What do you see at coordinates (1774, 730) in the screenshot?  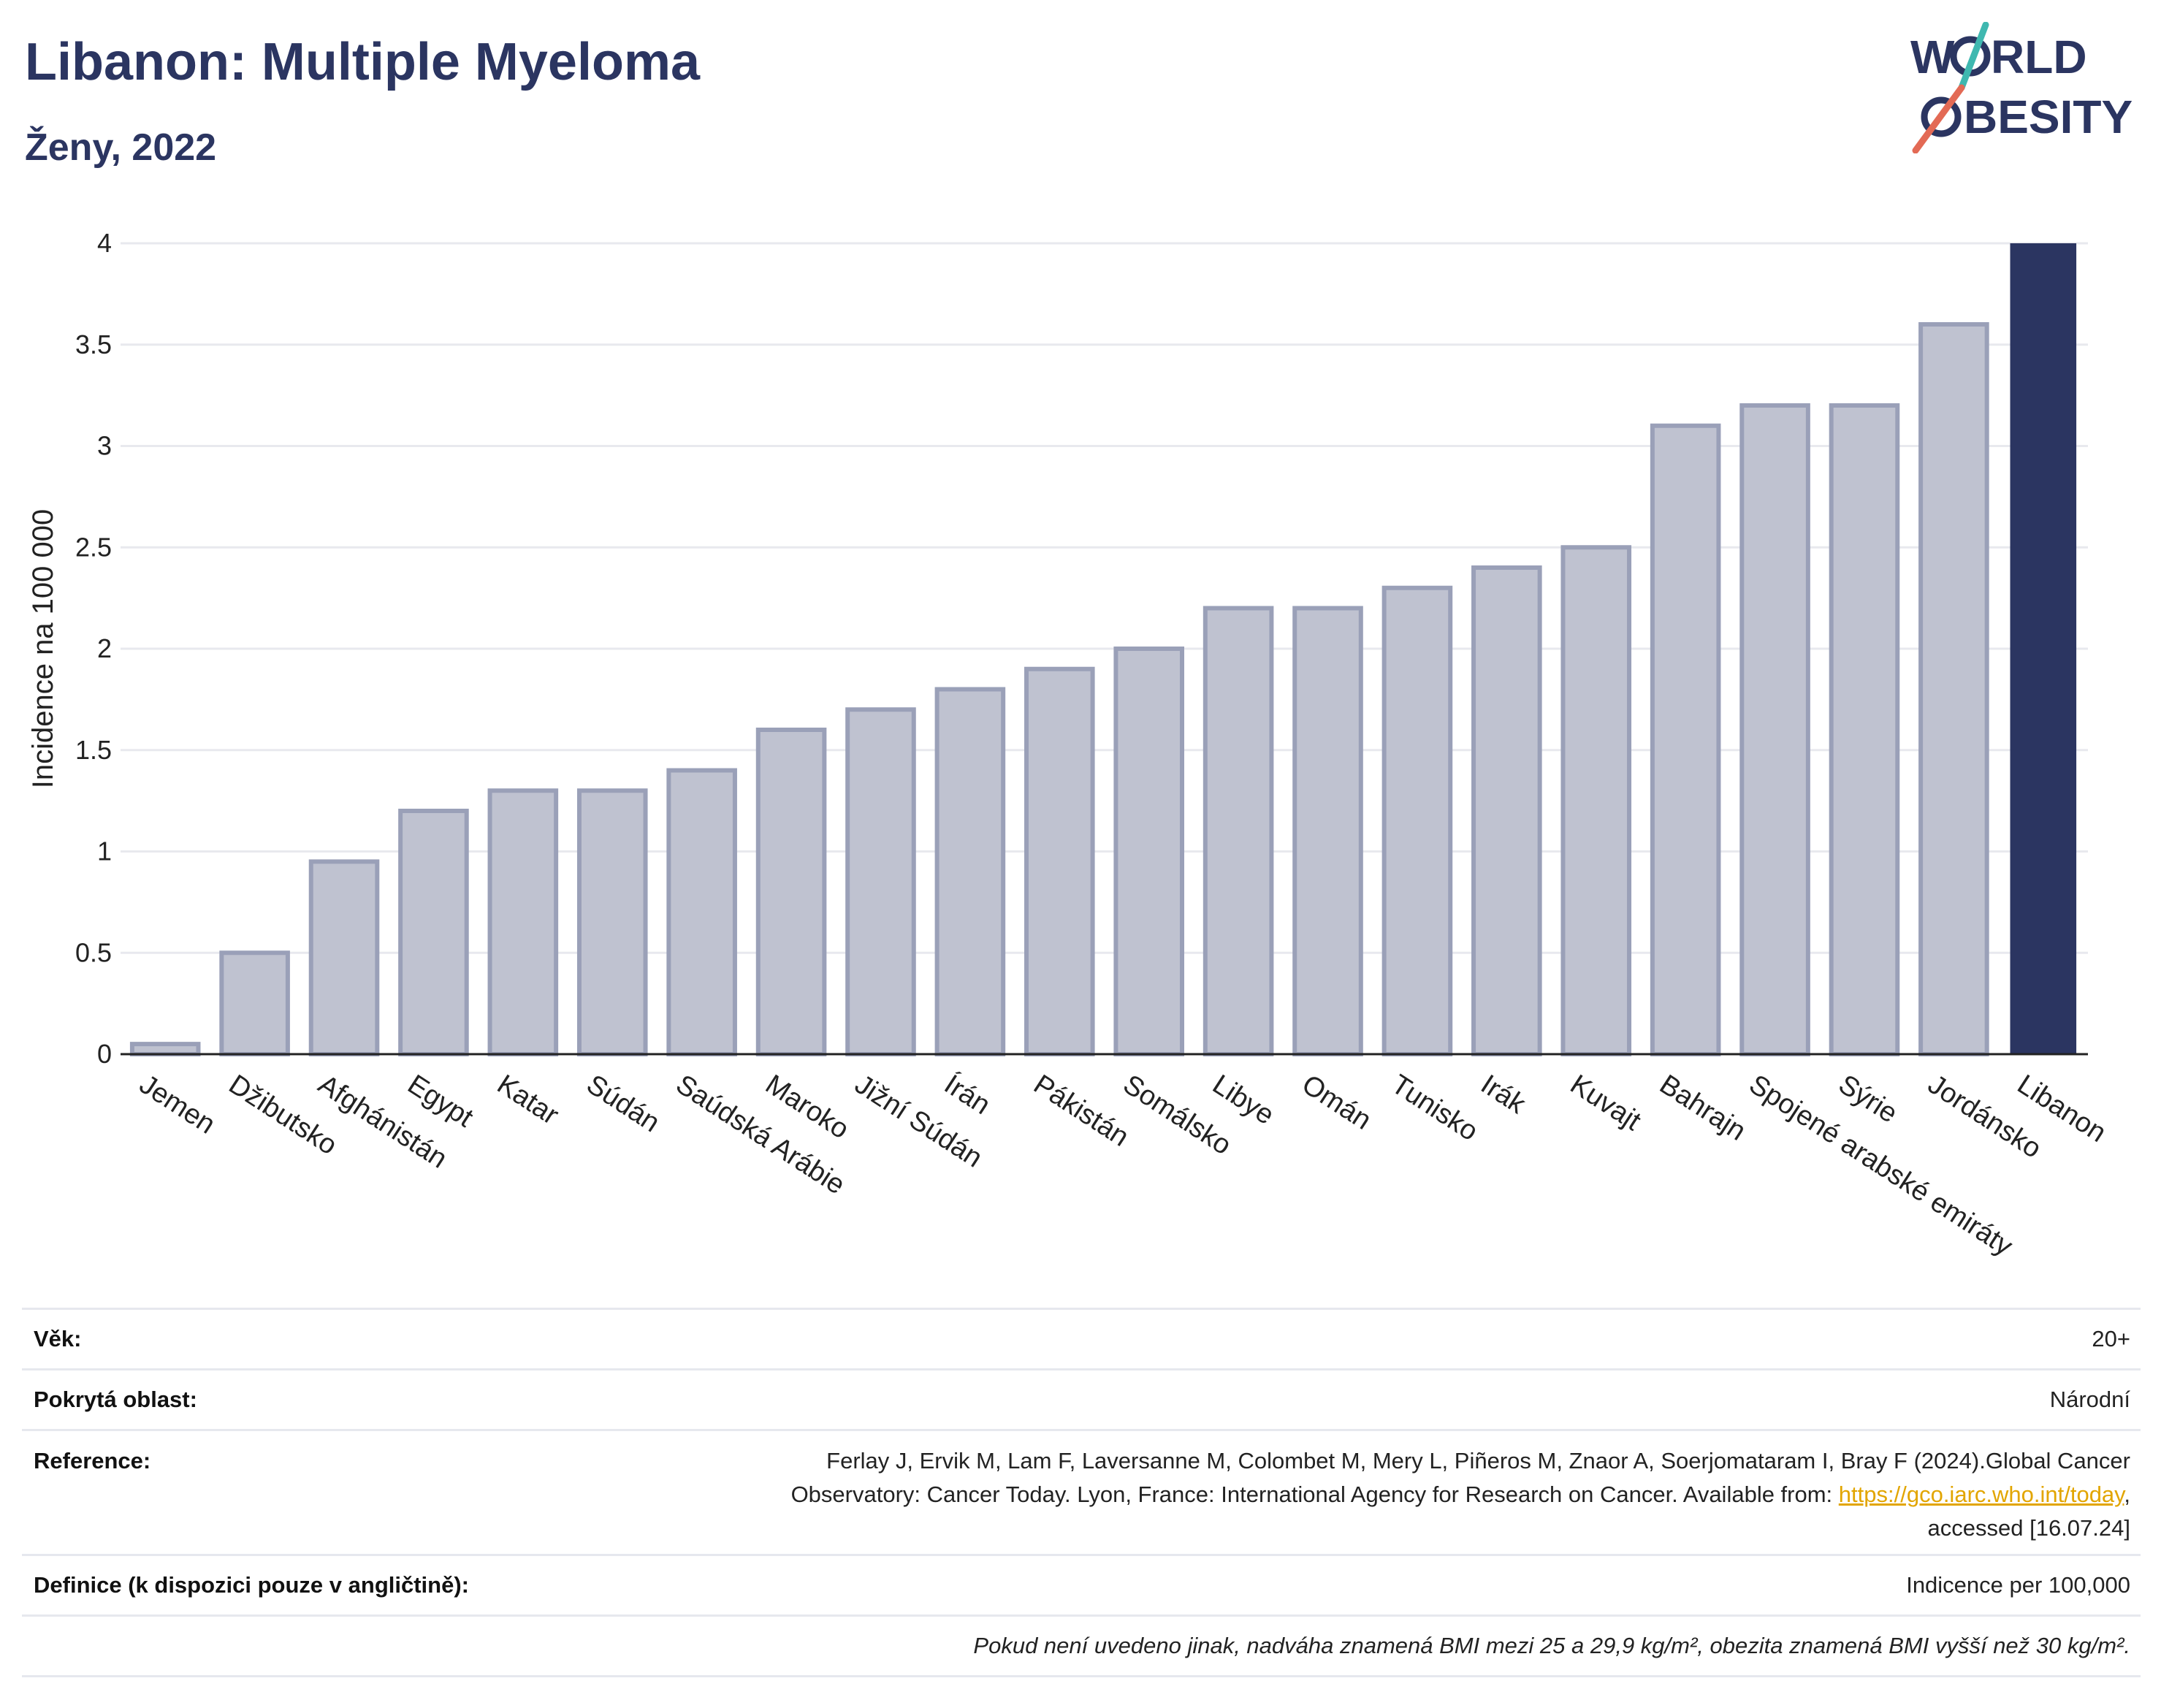 I see `bar-spojené-arabské-emiráty` at bounding box center [1774, 730].